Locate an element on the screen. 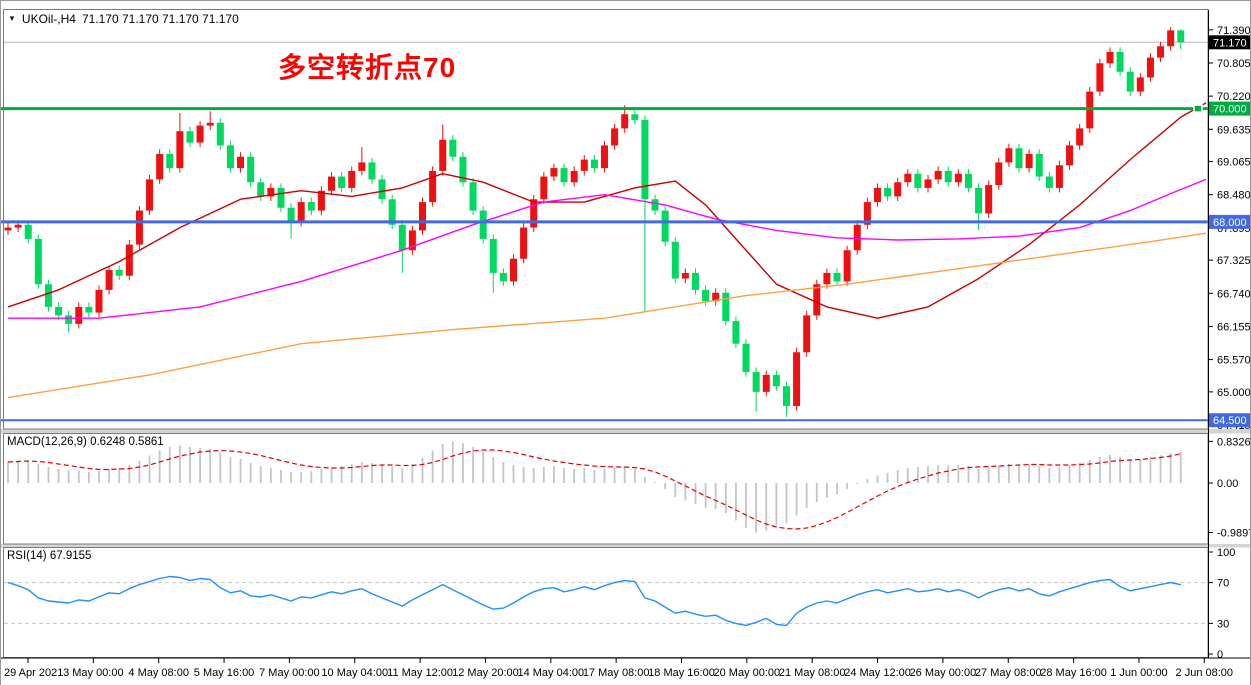 This screenshot has height=685, width=1251. time-tick-label: 4 May 08:00 is located at coordinates (158, 673).